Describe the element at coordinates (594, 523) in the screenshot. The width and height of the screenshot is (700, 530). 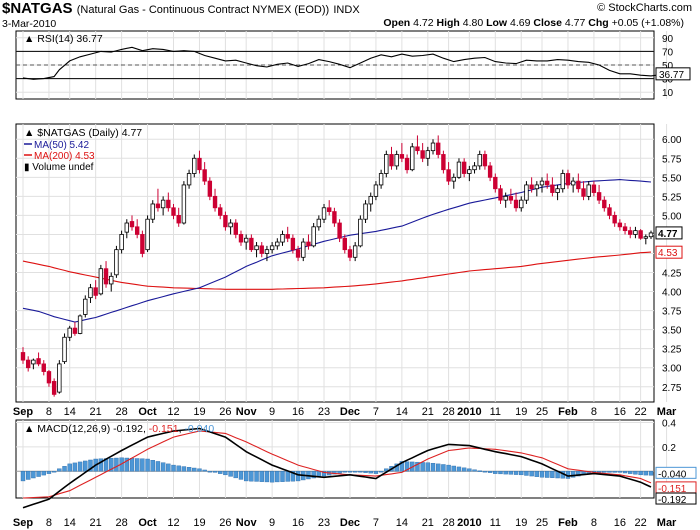
I see `macd-x-label: 8` at that location.